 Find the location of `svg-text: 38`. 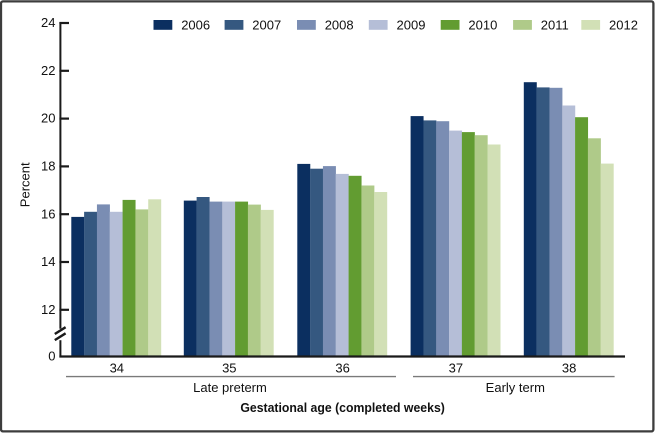

svg-text: 38 is located at coordinates (569, 368).